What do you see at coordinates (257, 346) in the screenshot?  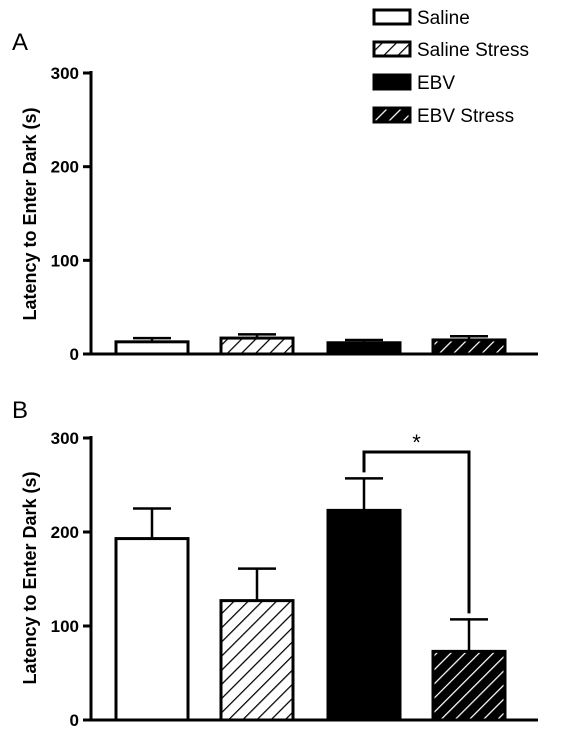 I see `bar-a-saline-stress` at bounding box center [257, 346].